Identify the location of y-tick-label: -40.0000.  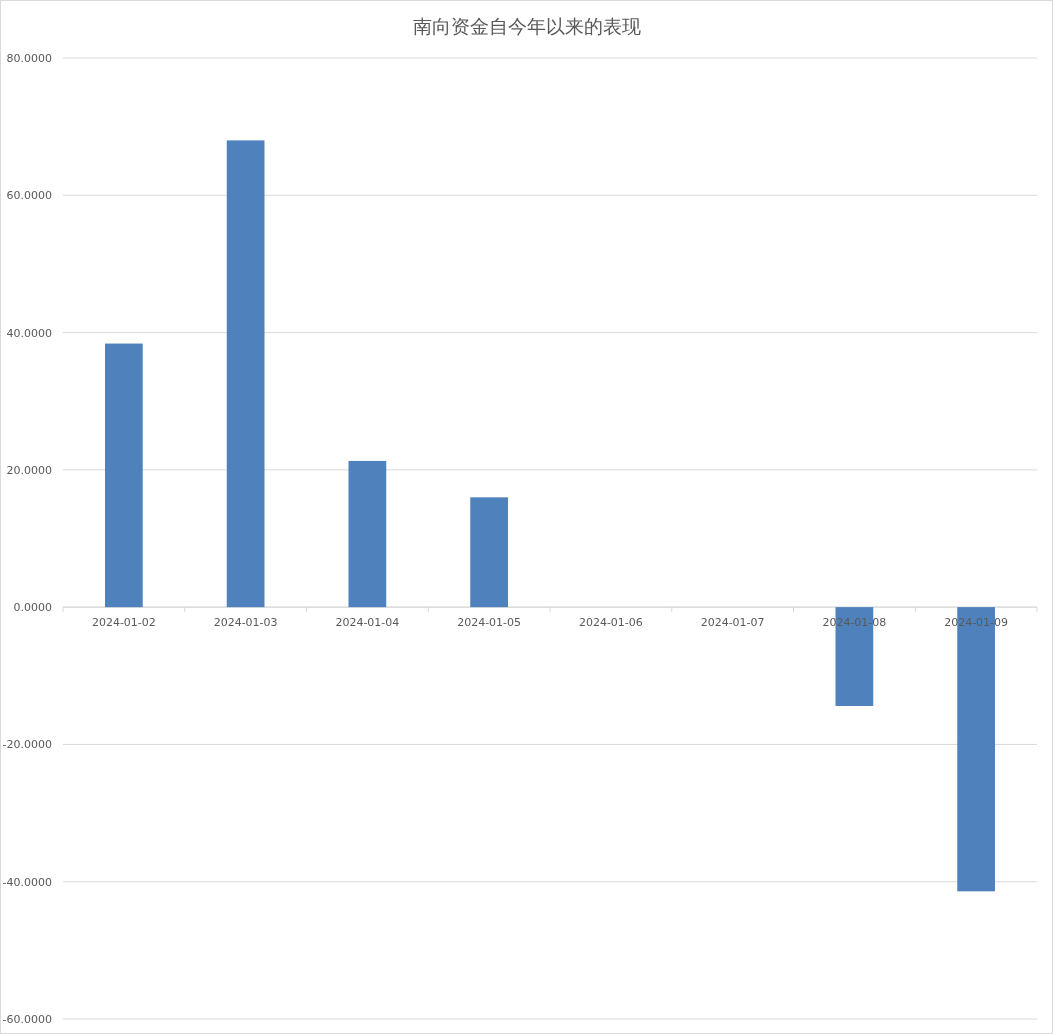
(27, 882).